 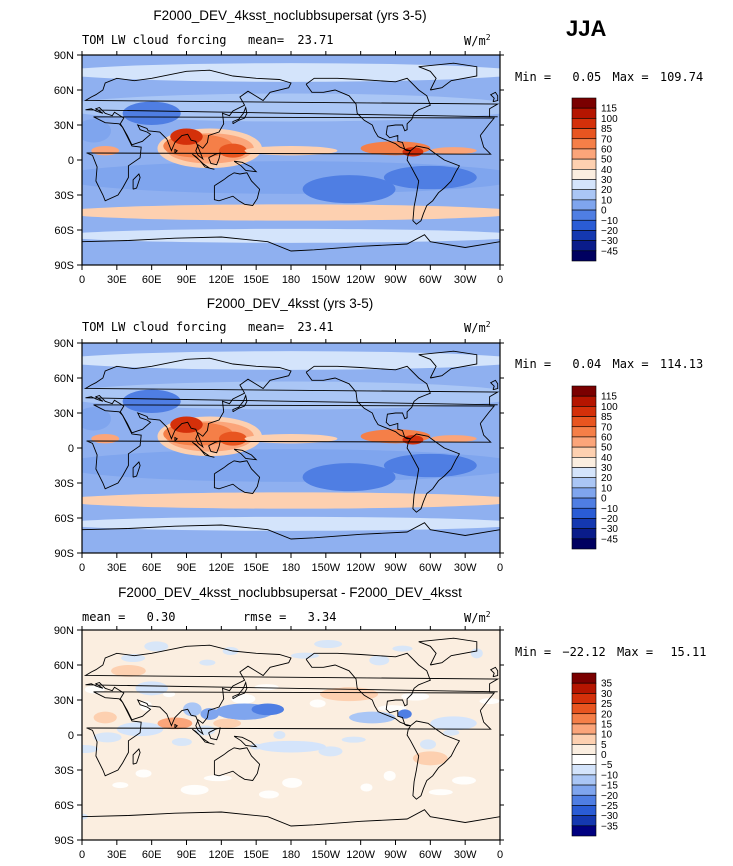 I want to click on y-tick-label: 30N, so click(x=64, y=126).